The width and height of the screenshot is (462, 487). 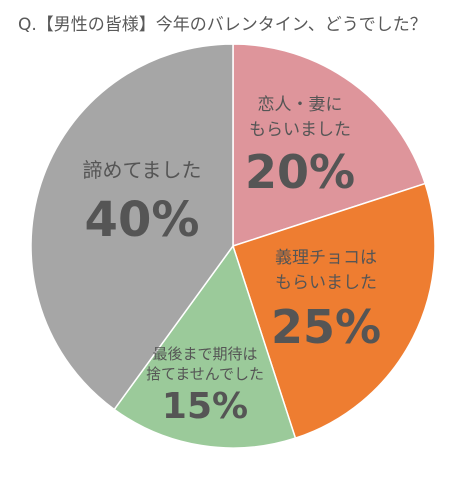 I want to click on slice-value-4: 40%, so click(x=142, y=220).